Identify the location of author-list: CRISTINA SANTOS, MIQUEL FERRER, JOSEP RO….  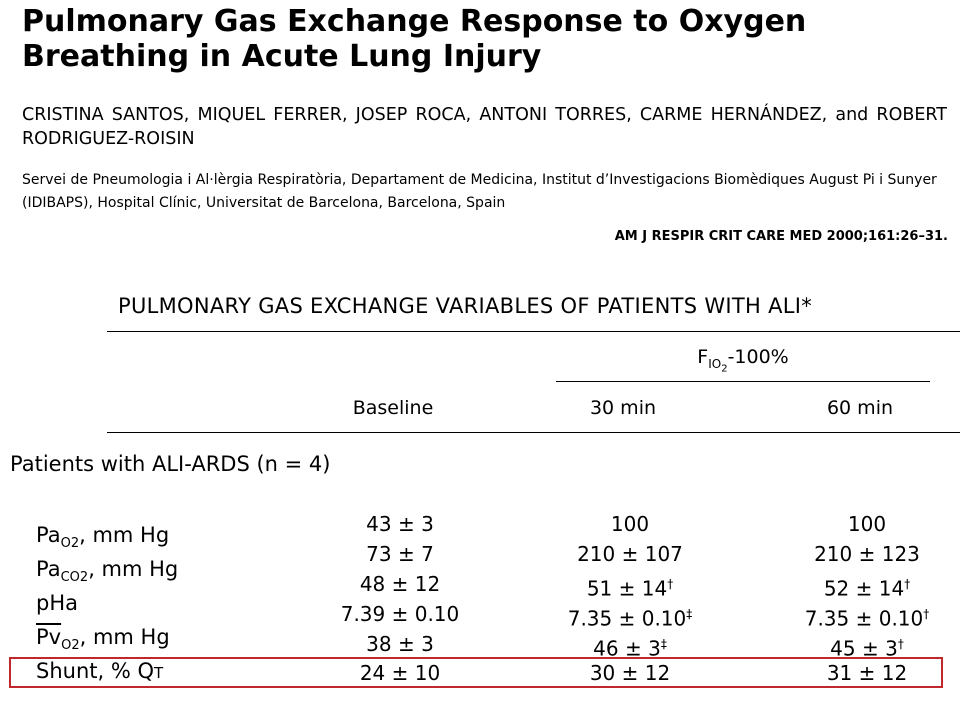
(484, 127).